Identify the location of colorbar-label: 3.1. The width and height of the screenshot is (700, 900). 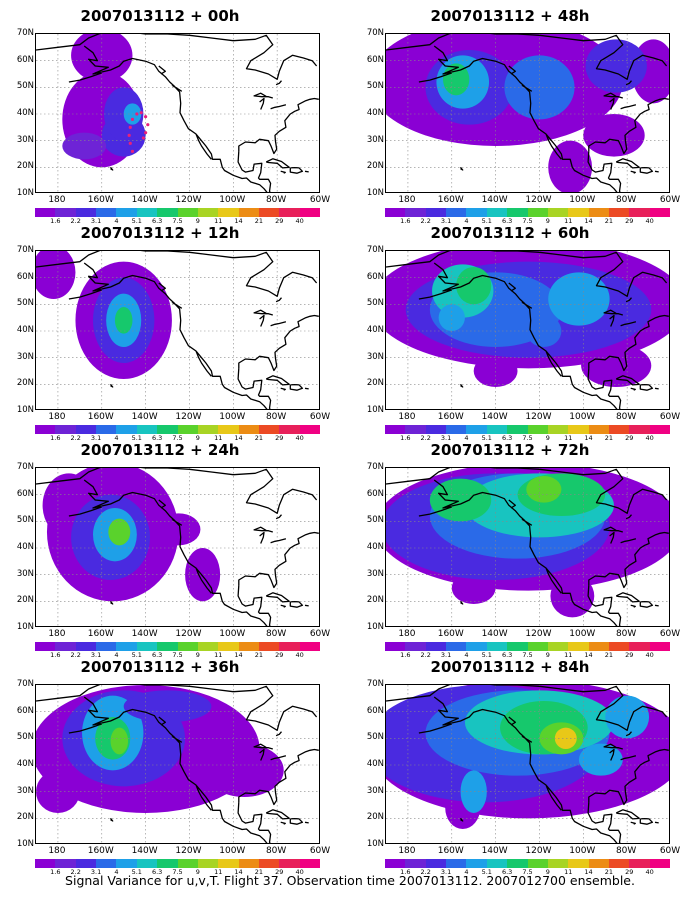
(446, 438).